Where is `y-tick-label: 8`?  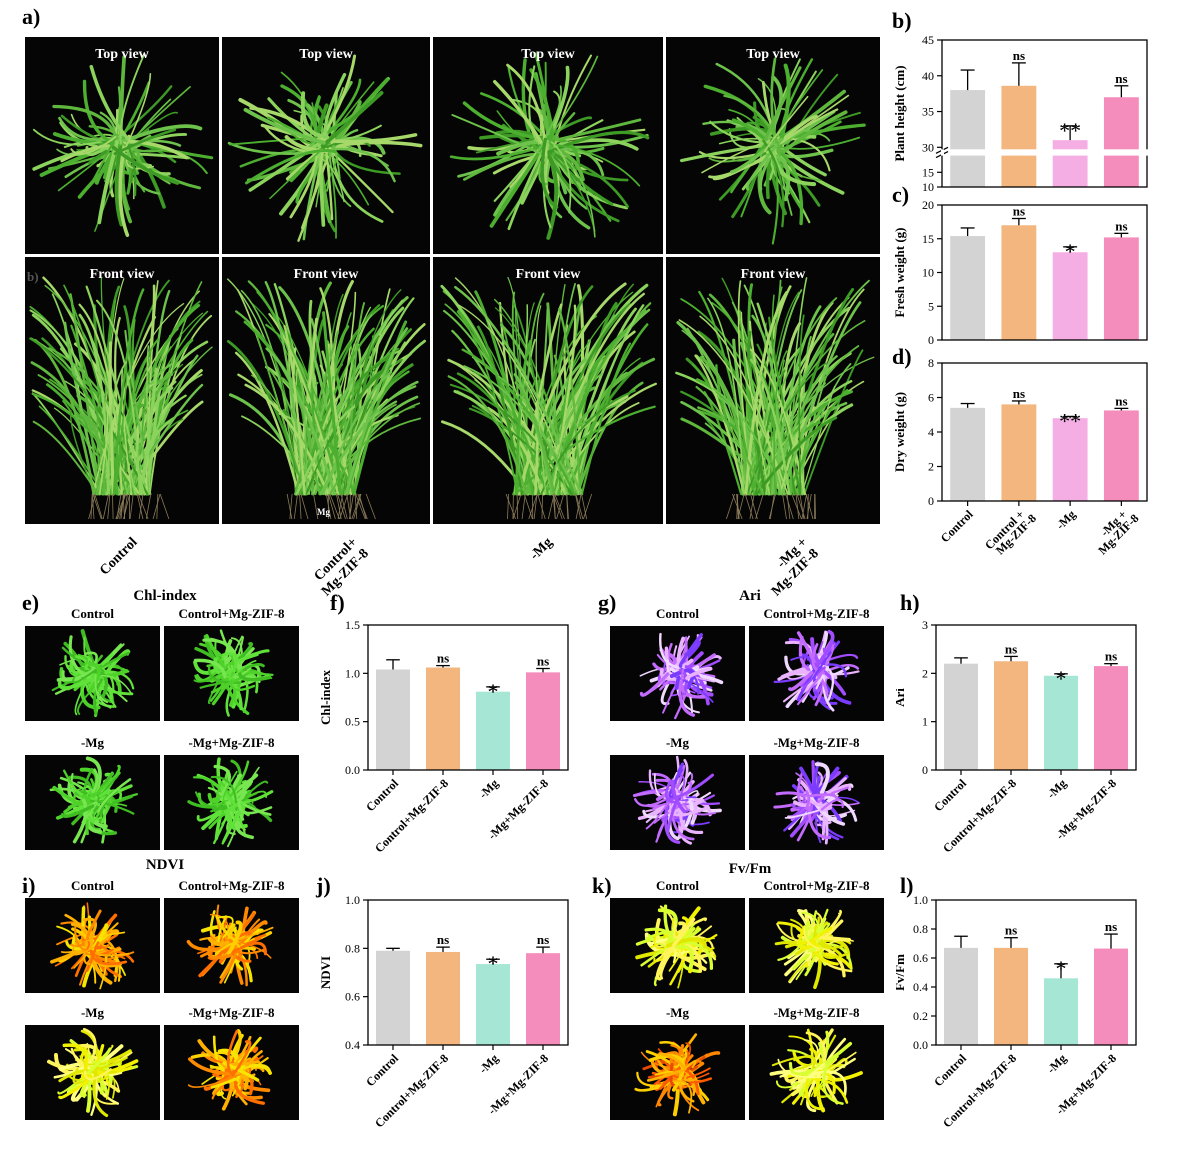
y-tick-label: 8 is located at coordinates (931, 363).